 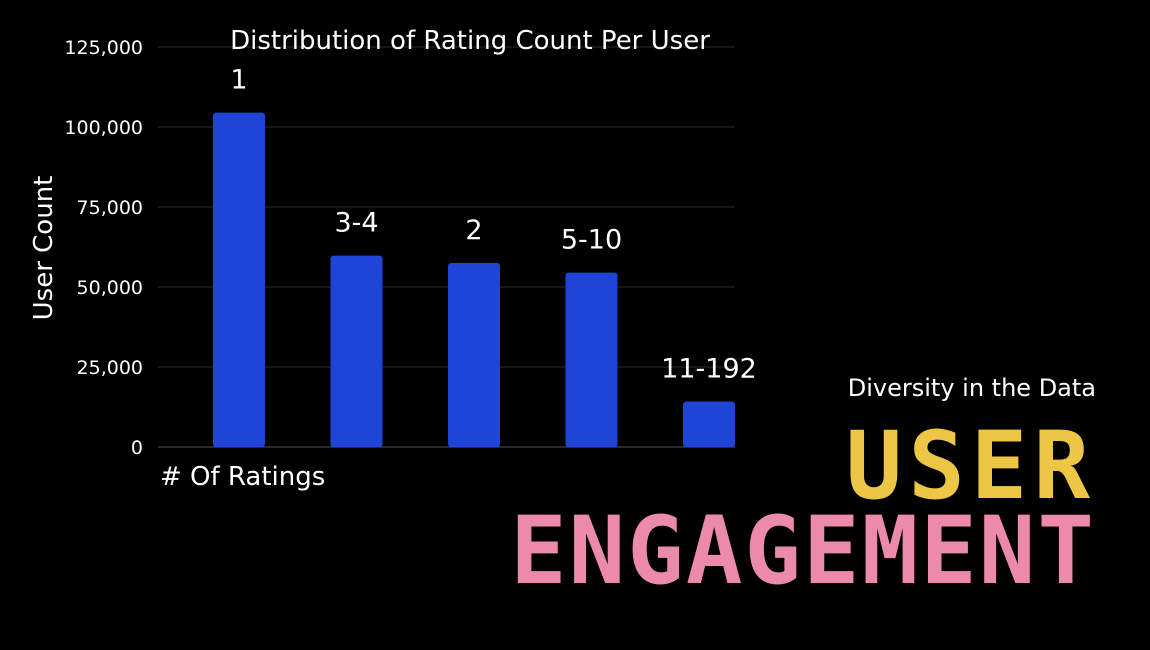 I want to click on x-axis-label: # Of Ratings, so click(x=243, y=477).